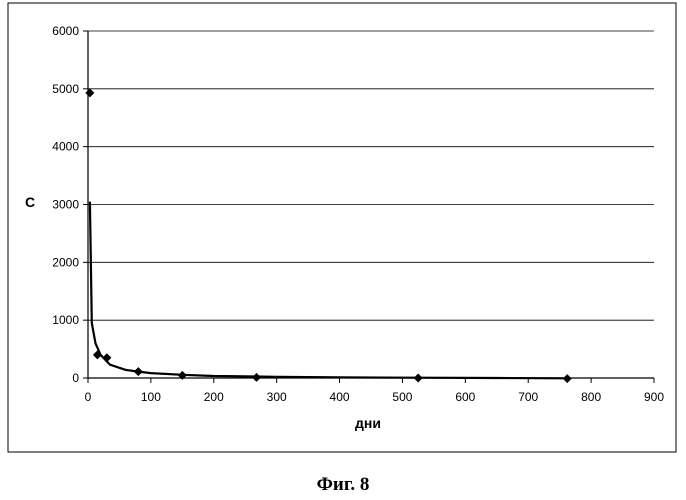  What do you see at coordinates (465, 397) in the screenshot?
I see `x-tick-label: 600` at bounding box center [465, 397].